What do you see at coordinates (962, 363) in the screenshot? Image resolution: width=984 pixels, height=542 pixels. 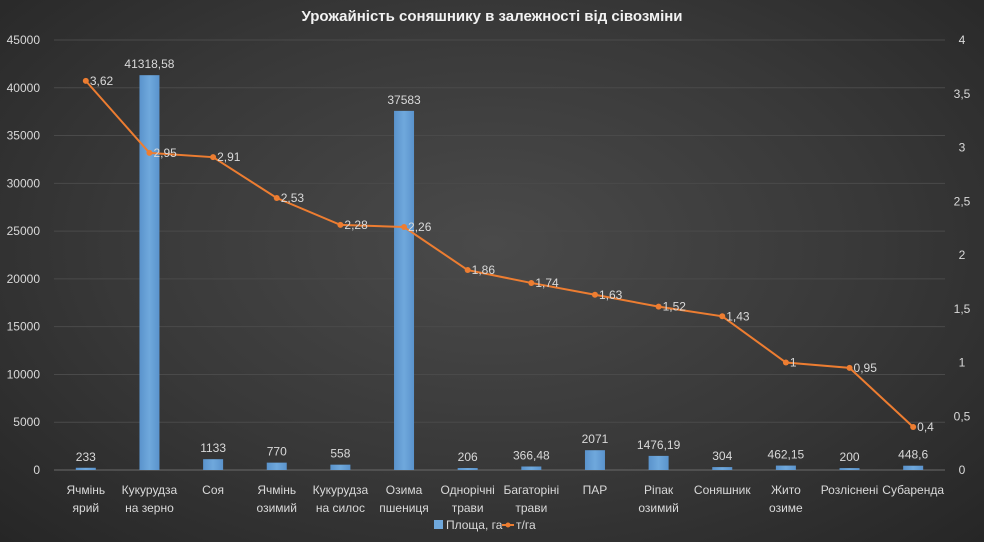 I see `y2-tick-label: 1` at bounding box center [962, 363].